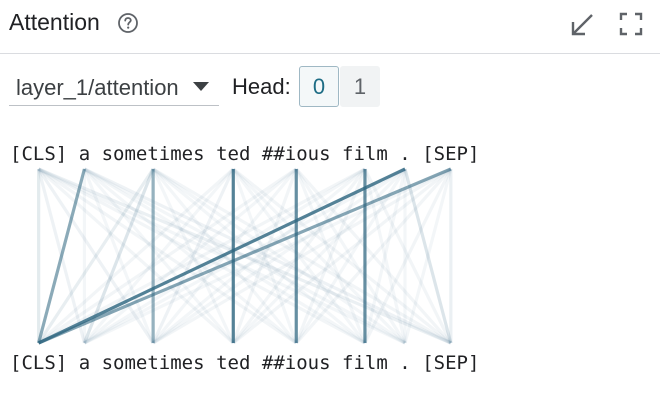 The width and height of the screenshot is (660, 400). Describe the element at coordinates (360, 86) in the screenshot. I see `head-button-1: 1` at that location.